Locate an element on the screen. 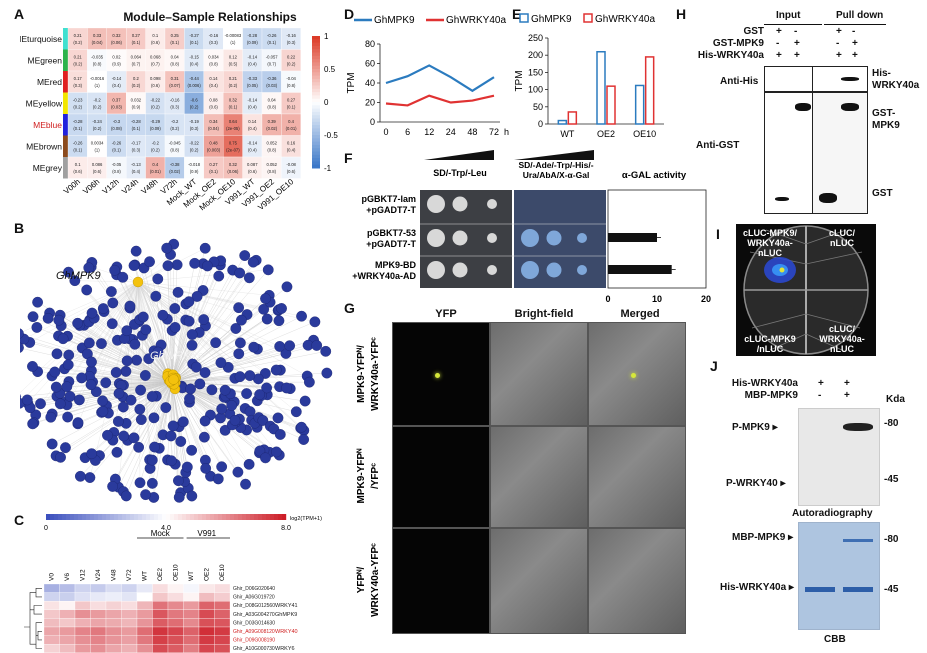 This screenshot has height=653, width=927. x-tick-label: WT is located at coordinates (567, 134).